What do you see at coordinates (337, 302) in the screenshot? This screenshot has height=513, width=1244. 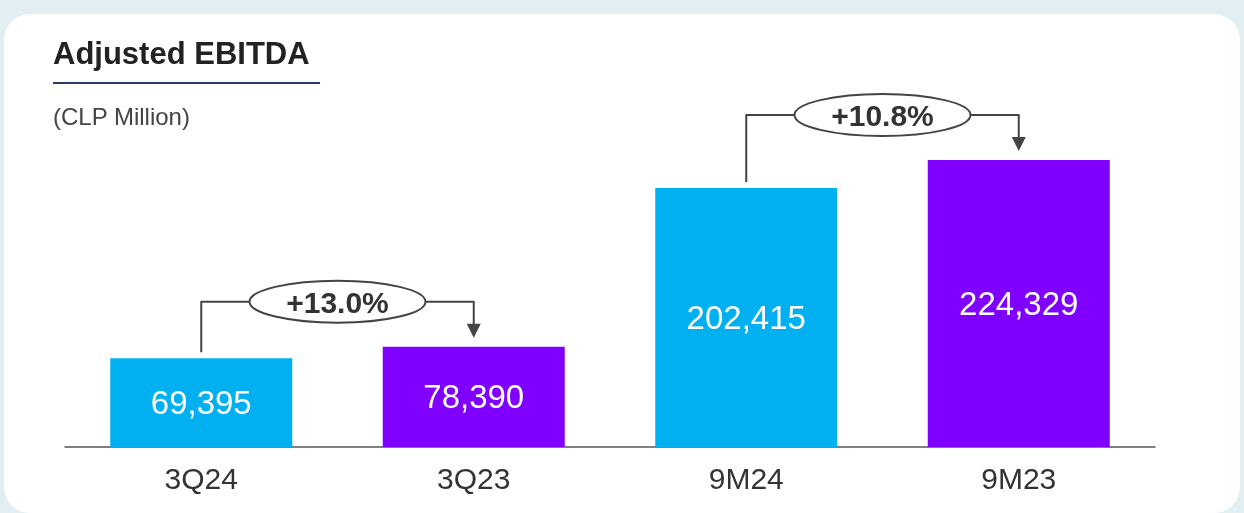 I see `annotation: +13.0%` at bounding box center [337, 302].